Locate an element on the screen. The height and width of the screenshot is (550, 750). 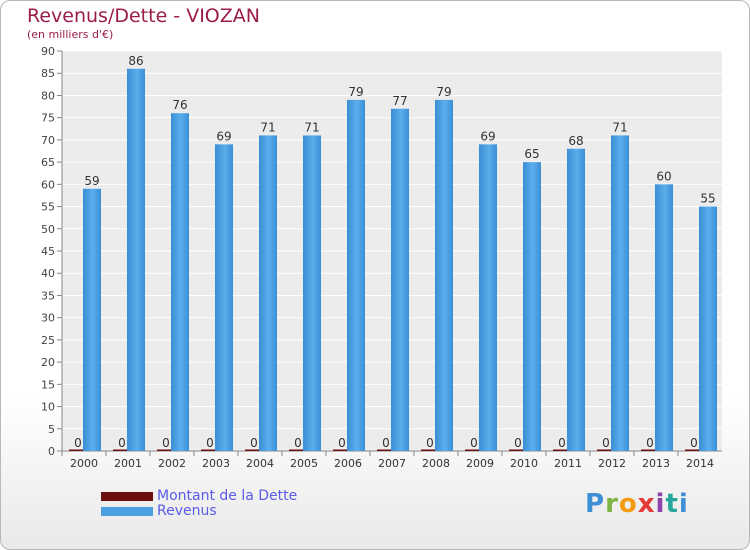
x-tick-label: 2000 is located at coordinates (84, 463).